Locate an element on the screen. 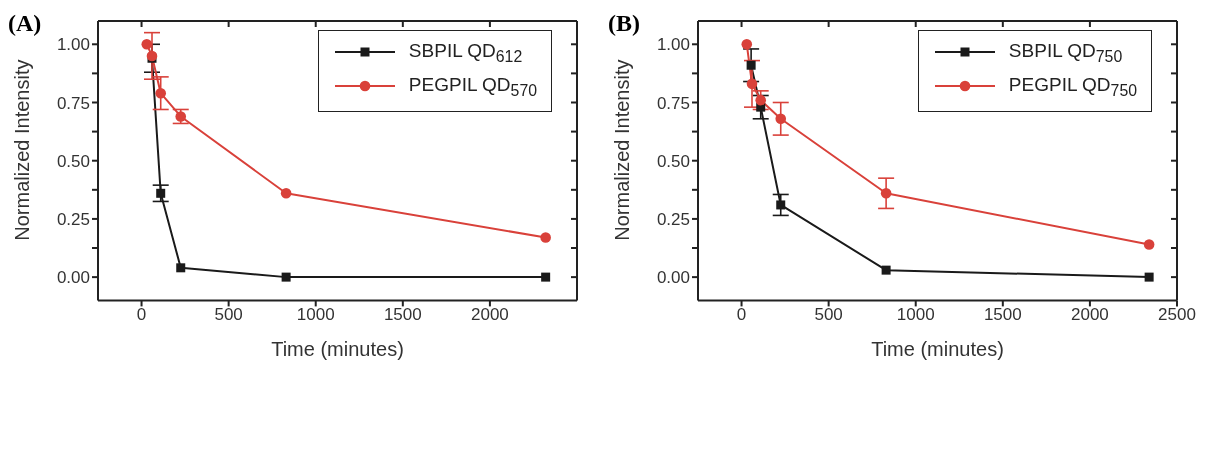 The image size is (1224, 459). x-tick-label: 2500 is located at coordinates (1177, 315).